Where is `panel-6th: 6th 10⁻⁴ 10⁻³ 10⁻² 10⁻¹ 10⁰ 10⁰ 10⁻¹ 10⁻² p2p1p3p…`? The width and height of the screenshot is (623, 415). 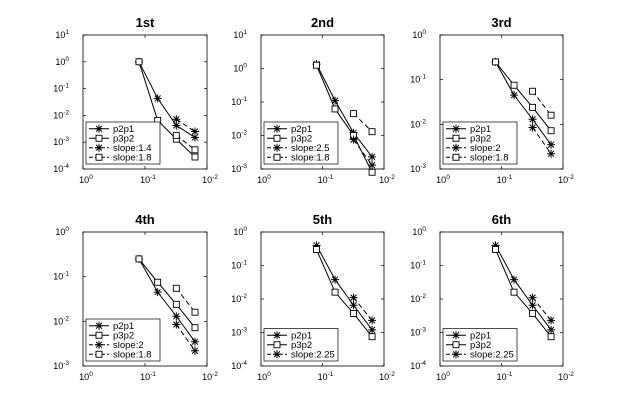
panel-6th: 6th 10⁻⁴ 10⁻³ 10⁻² 10⁻¹ 10⁰ 10⁰ 10⁻¹ 10⁻² p2p1p3p… is located at coordinates (492, 297).